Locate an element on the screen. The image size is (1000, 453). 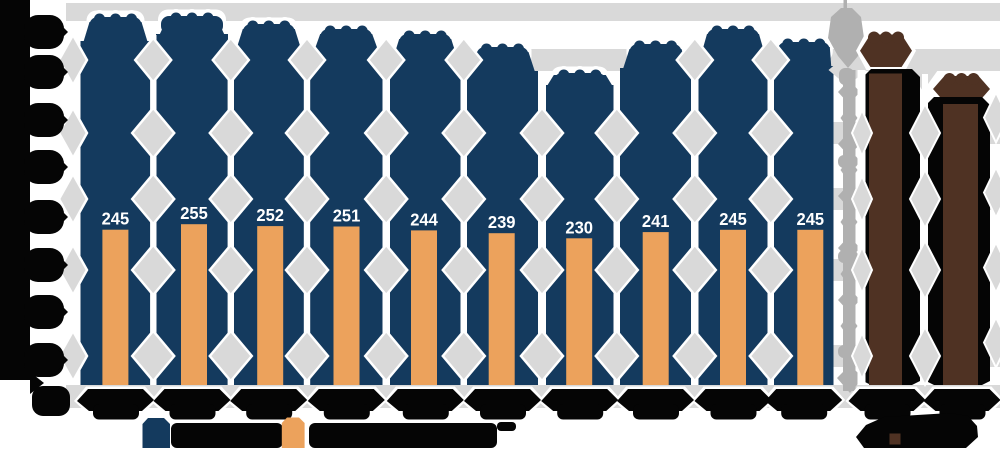
svg-text: 244 is located at coordinates (424, 219).